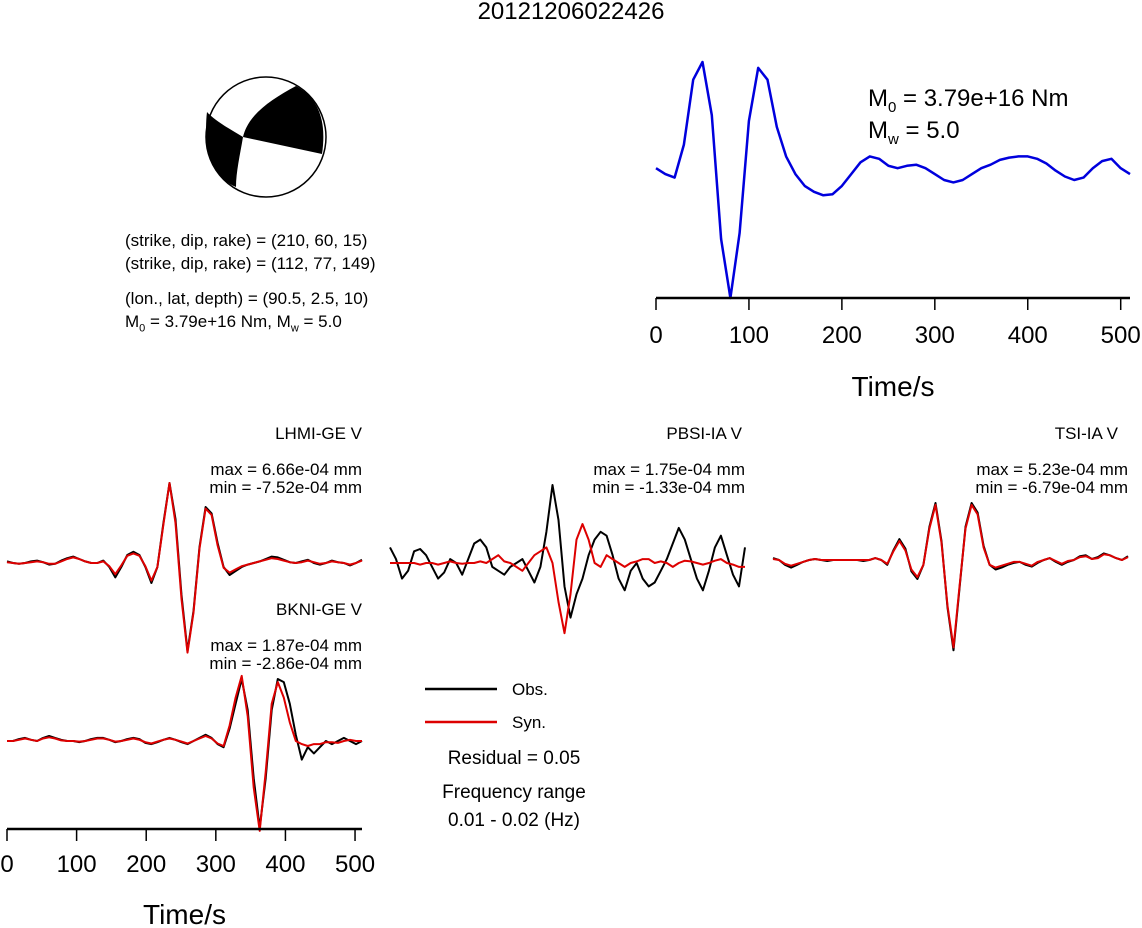  Describe the element at coordinates (355, 864) in the screenshot. I see `bkni-tick-label: 500` at that location.